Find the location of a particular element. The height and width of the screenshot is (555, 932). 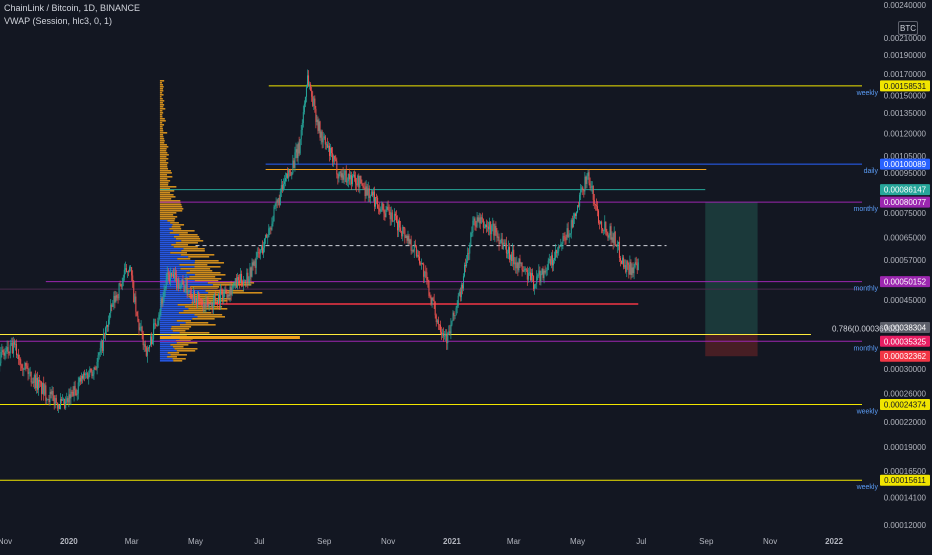

price-tag-label: 0.00086147 is located at coordinates (905, 190).